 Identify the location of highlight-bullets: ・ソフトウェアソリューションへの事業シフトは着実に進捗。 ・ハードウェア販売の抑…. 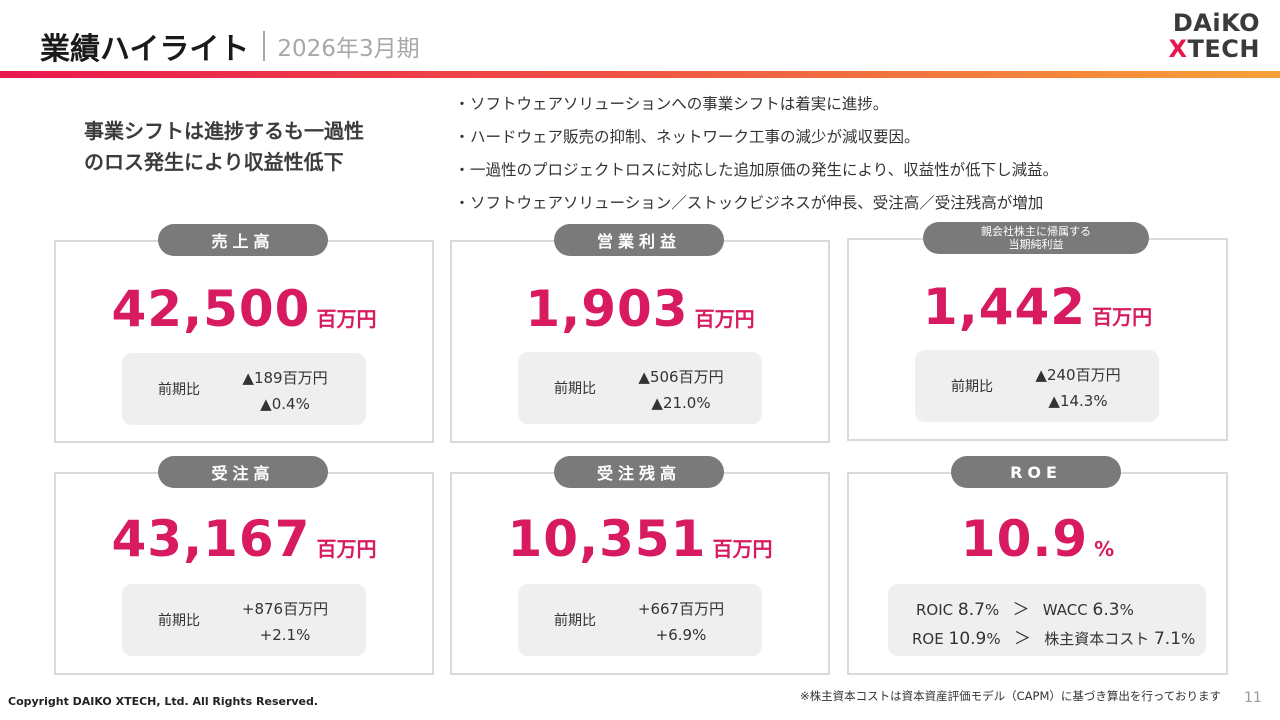
(756, 154).